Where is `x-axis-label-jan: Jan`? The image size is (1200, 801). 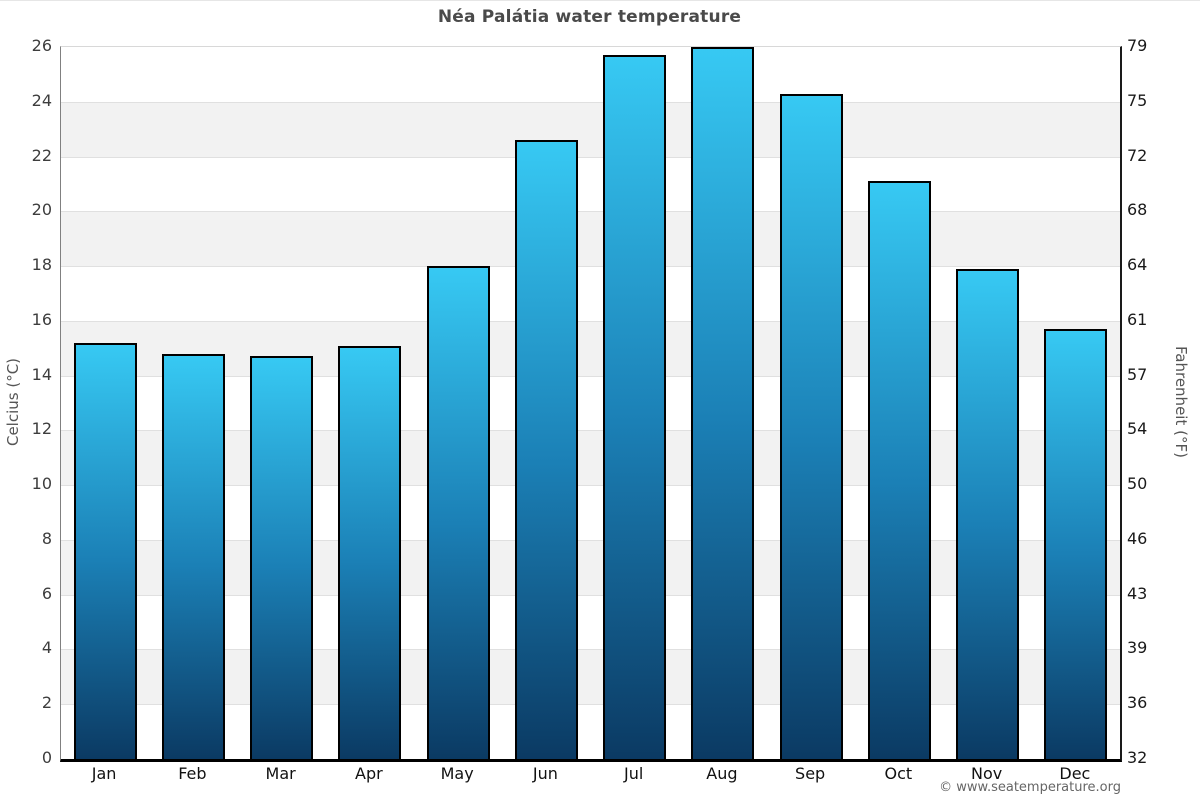
x-axis-label-jan: Jan is located at coordinates (104, 773).